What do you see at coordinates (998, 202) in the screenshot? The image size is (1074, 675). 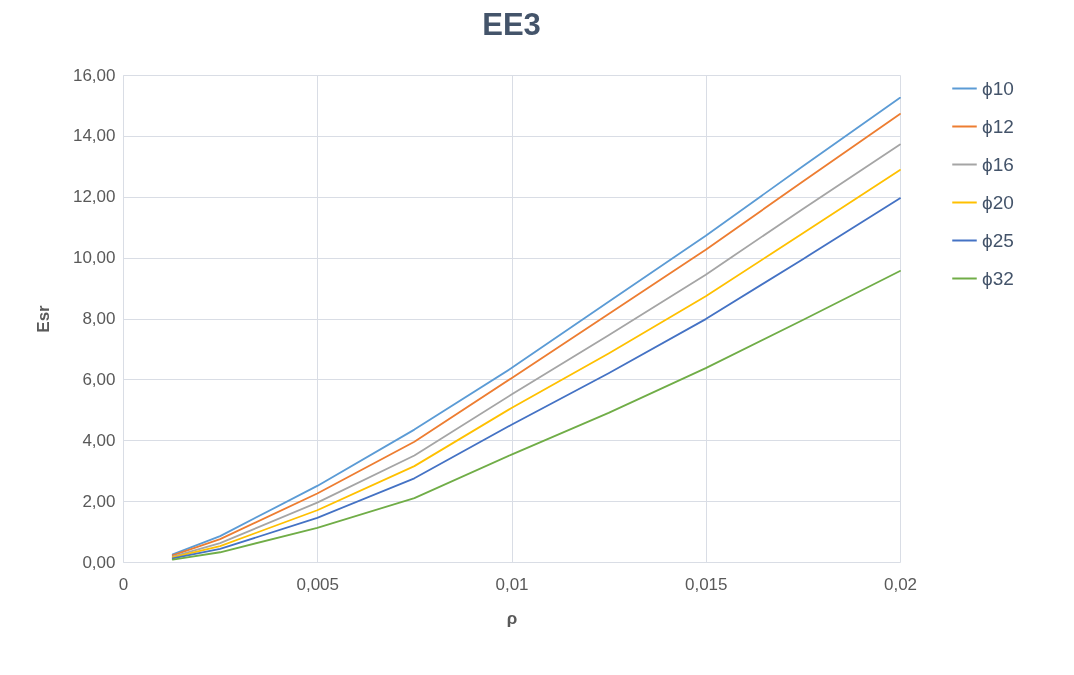 I see `legend-label: ϕ20` at bounding box center [998, 202].